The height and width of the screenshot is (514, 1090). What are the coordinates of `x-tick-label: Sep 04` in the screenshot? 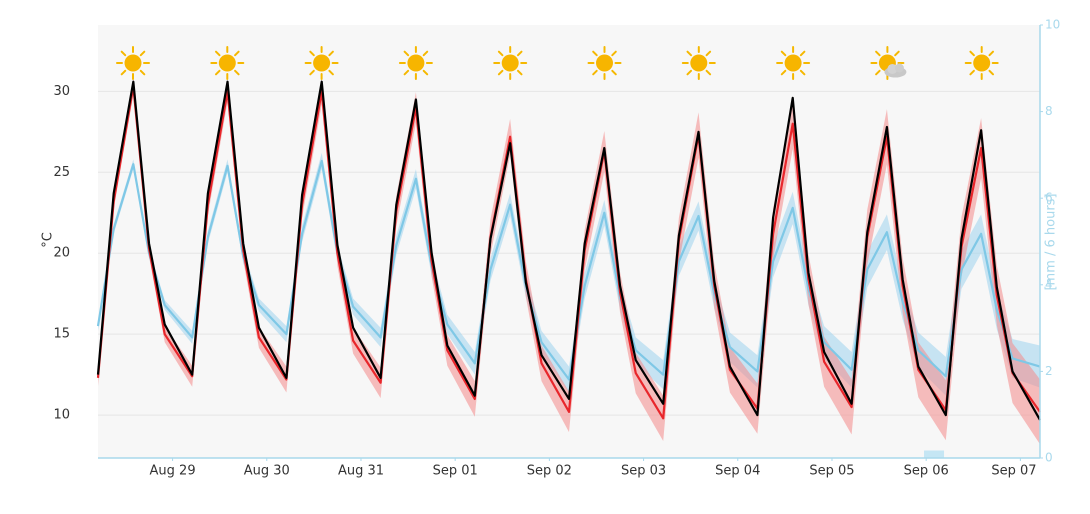 It's located at (737, 471).